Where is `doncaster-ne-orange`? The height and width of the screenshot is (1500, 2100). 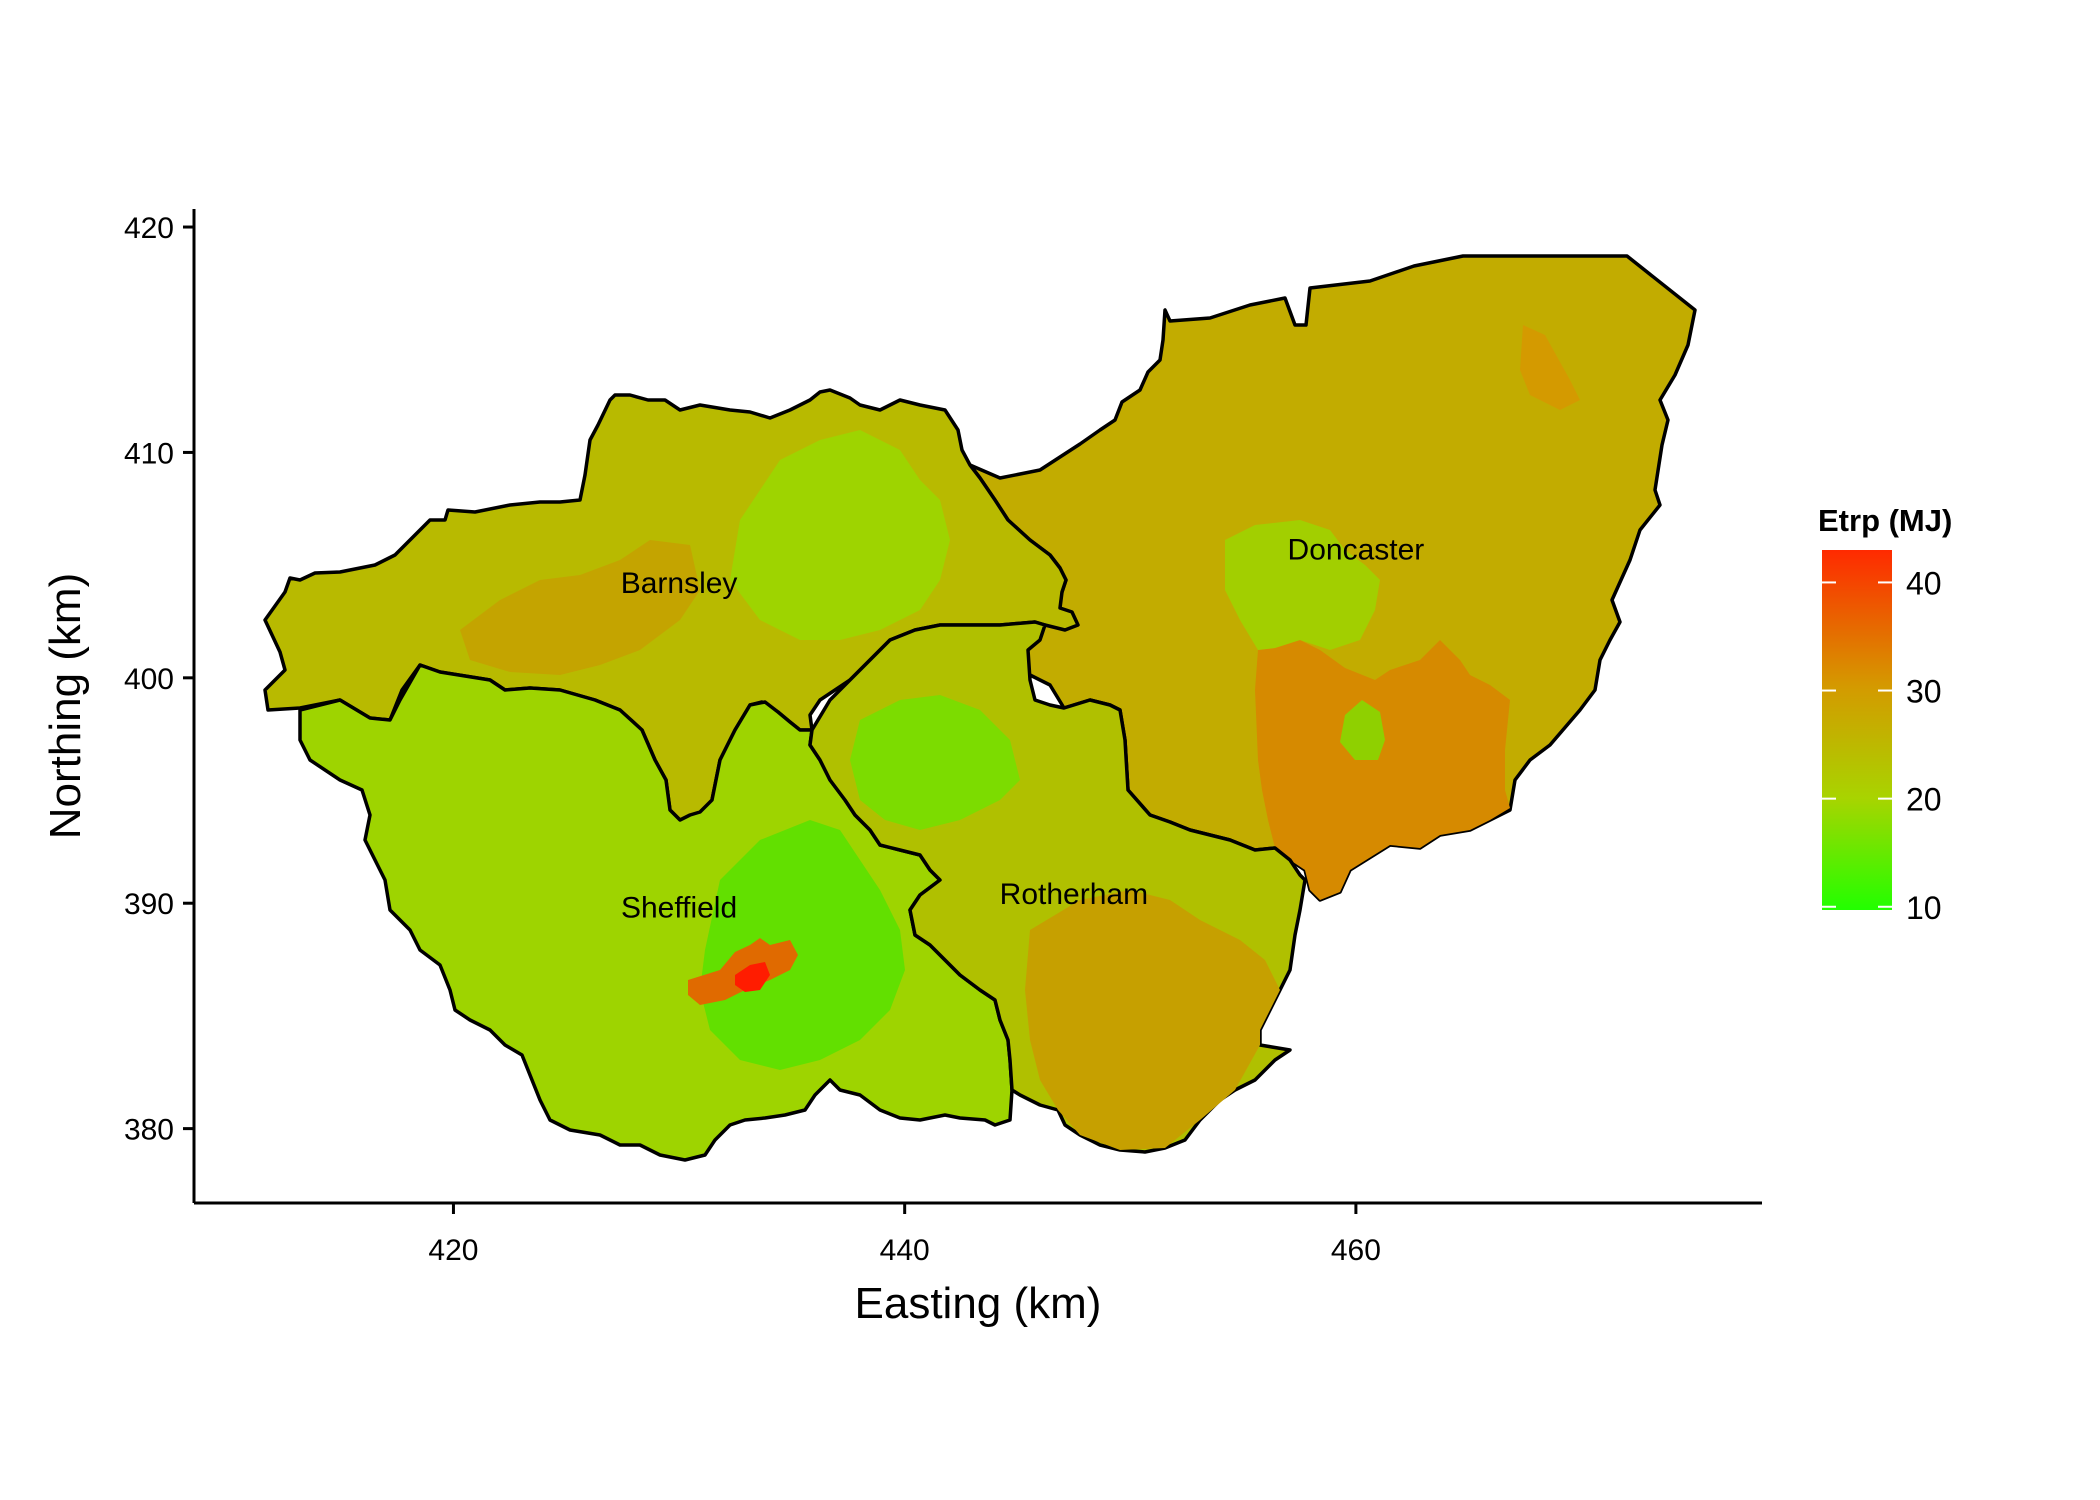
doncaster-ne-orange is located at coordinates (1550, 367).